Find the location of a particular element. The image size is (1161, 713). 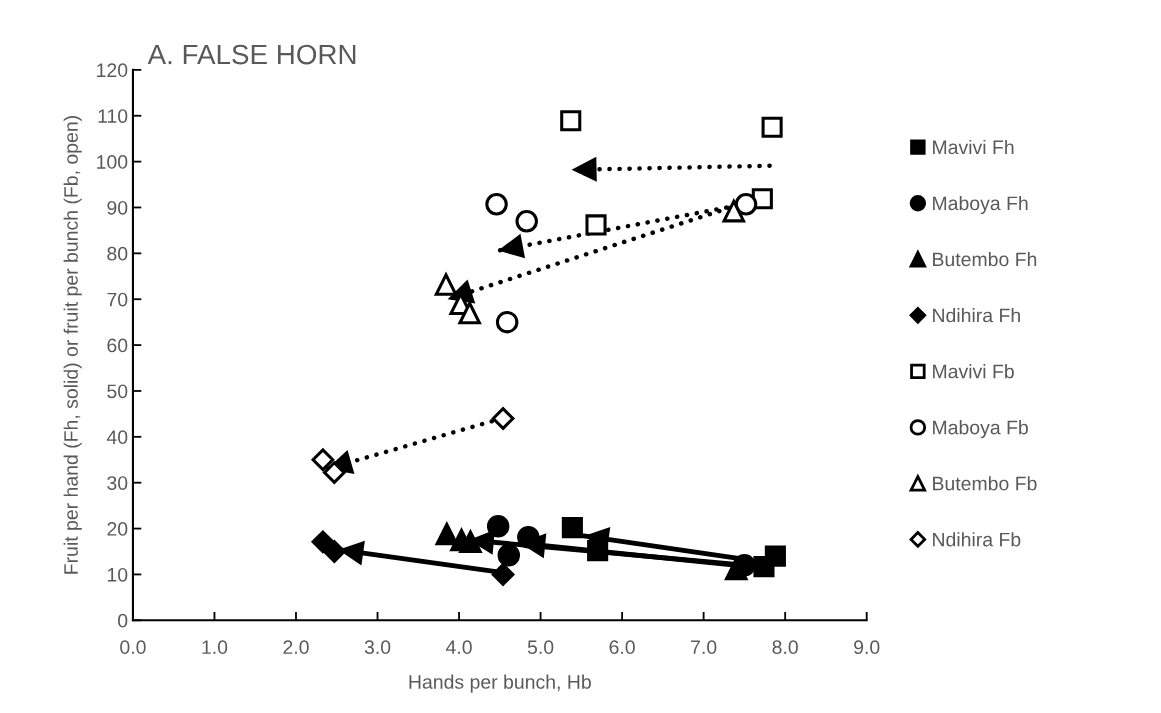

x-tick-label: 9.0 is located at coordinates (867, 647).